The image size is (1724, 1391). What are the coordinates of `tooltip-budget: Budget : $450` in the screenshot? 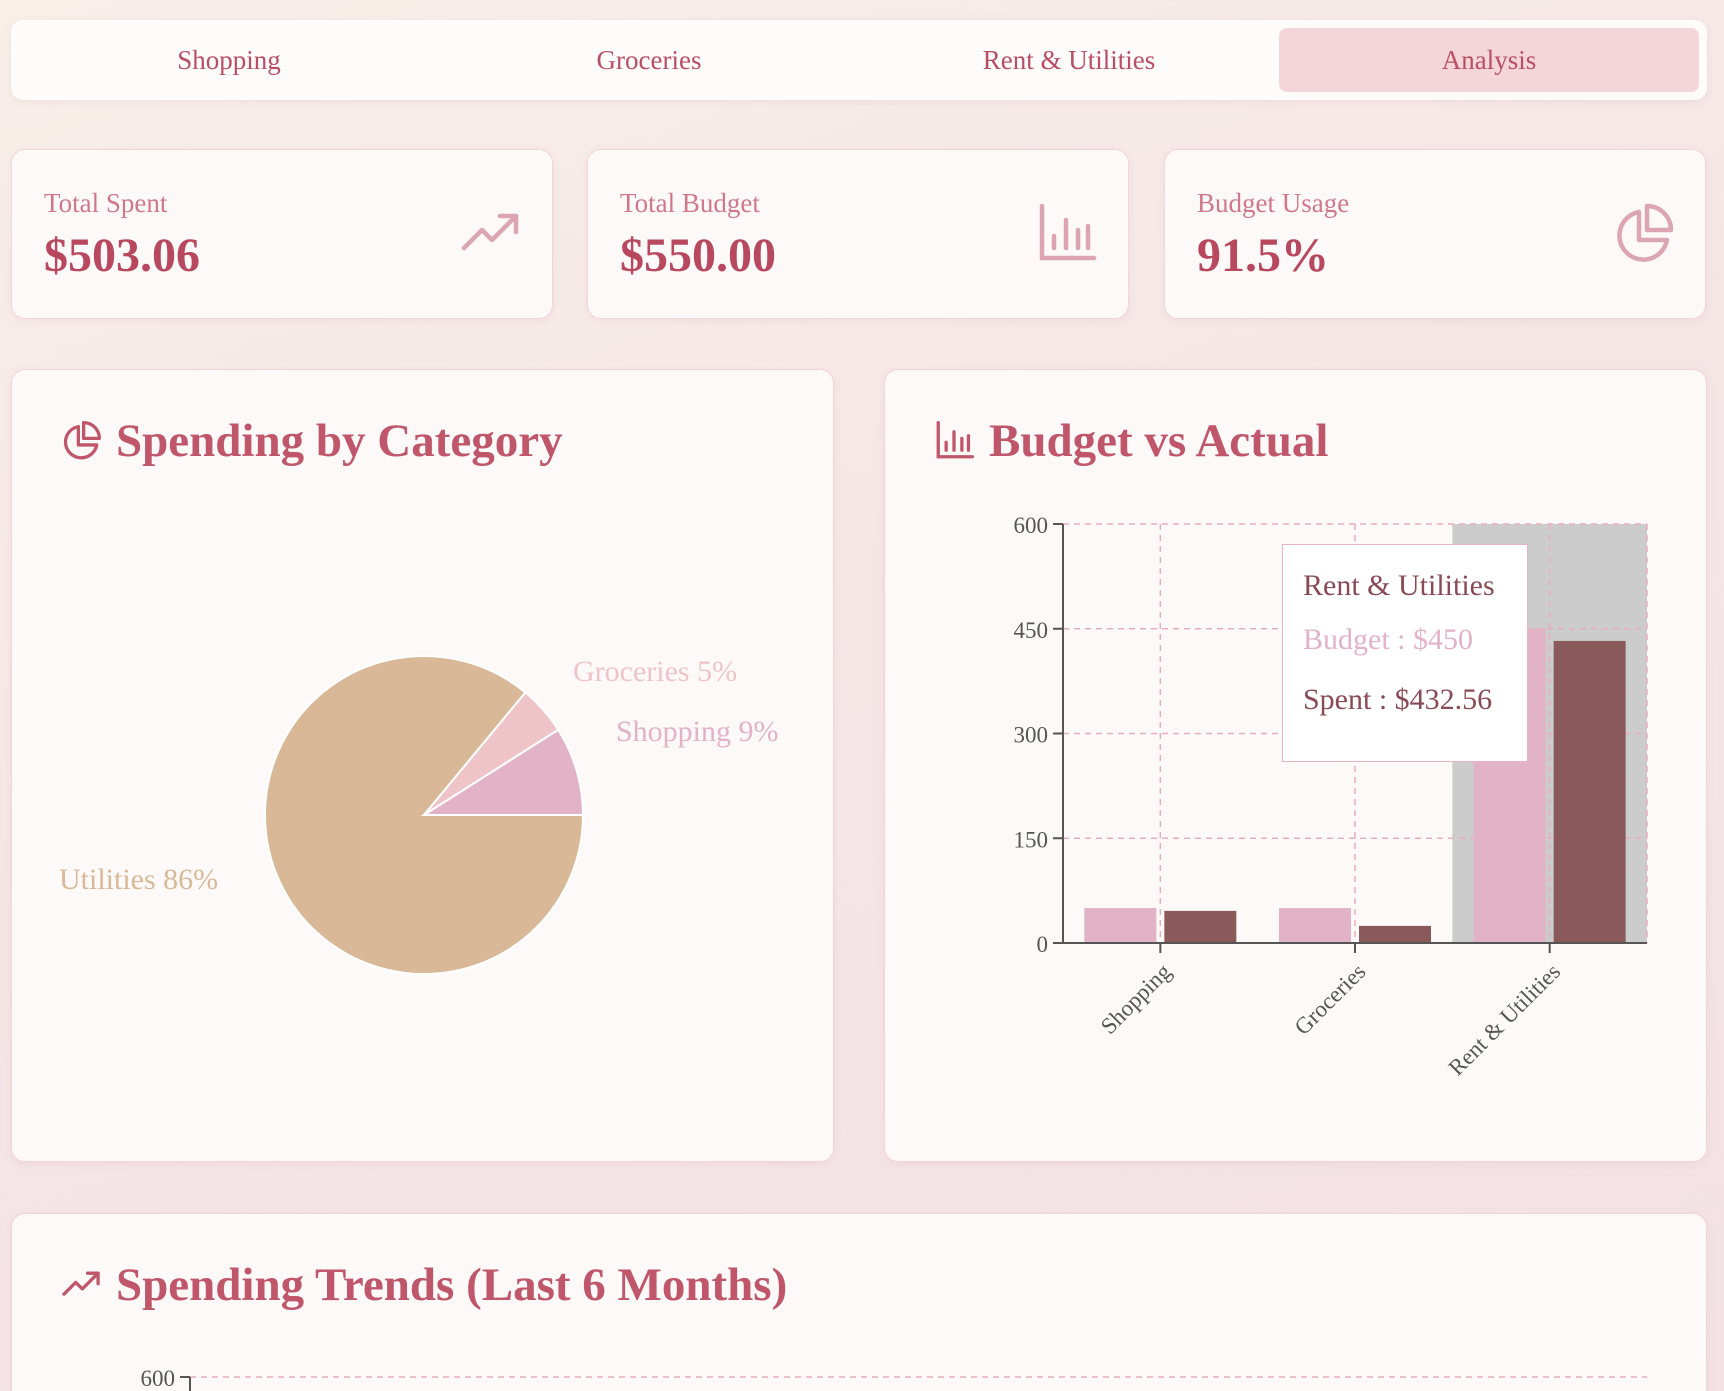 It's located at (1388, 639).